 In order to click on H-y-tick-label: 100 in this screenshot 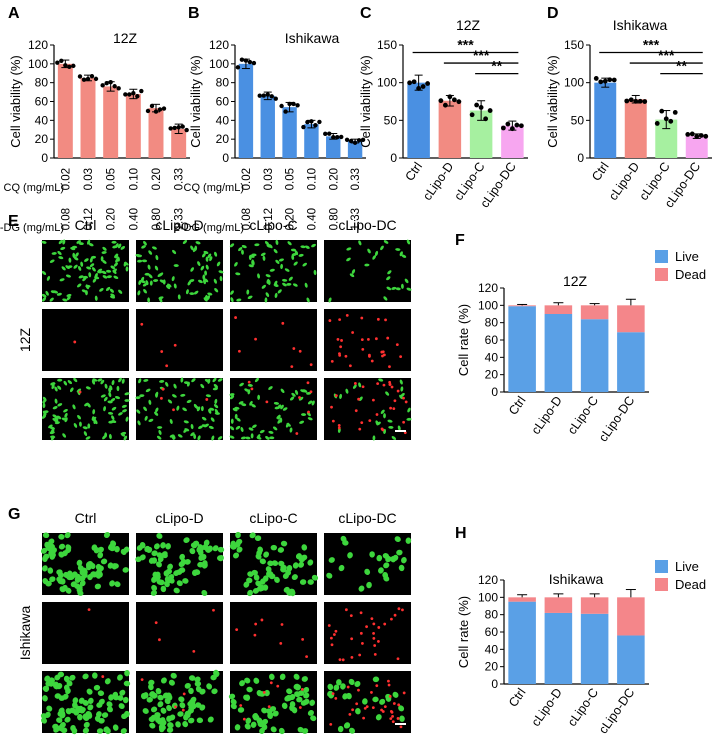, I will do `click(488, 597)`.